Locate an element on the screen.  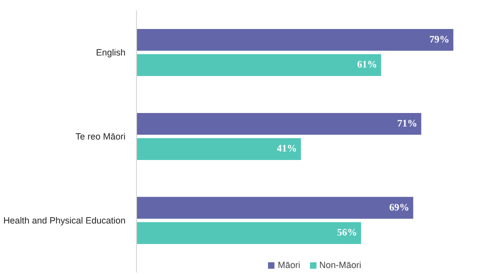
data-label: 71% is located at coordinates (407, 124).